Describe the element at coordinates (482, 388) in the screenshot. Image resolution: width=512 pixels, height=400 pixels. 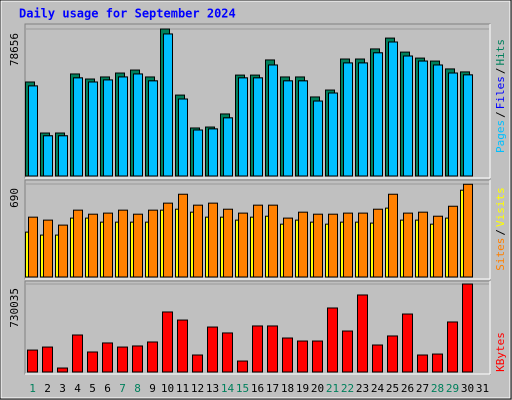
I see `x-tick-label: 31` at that location.